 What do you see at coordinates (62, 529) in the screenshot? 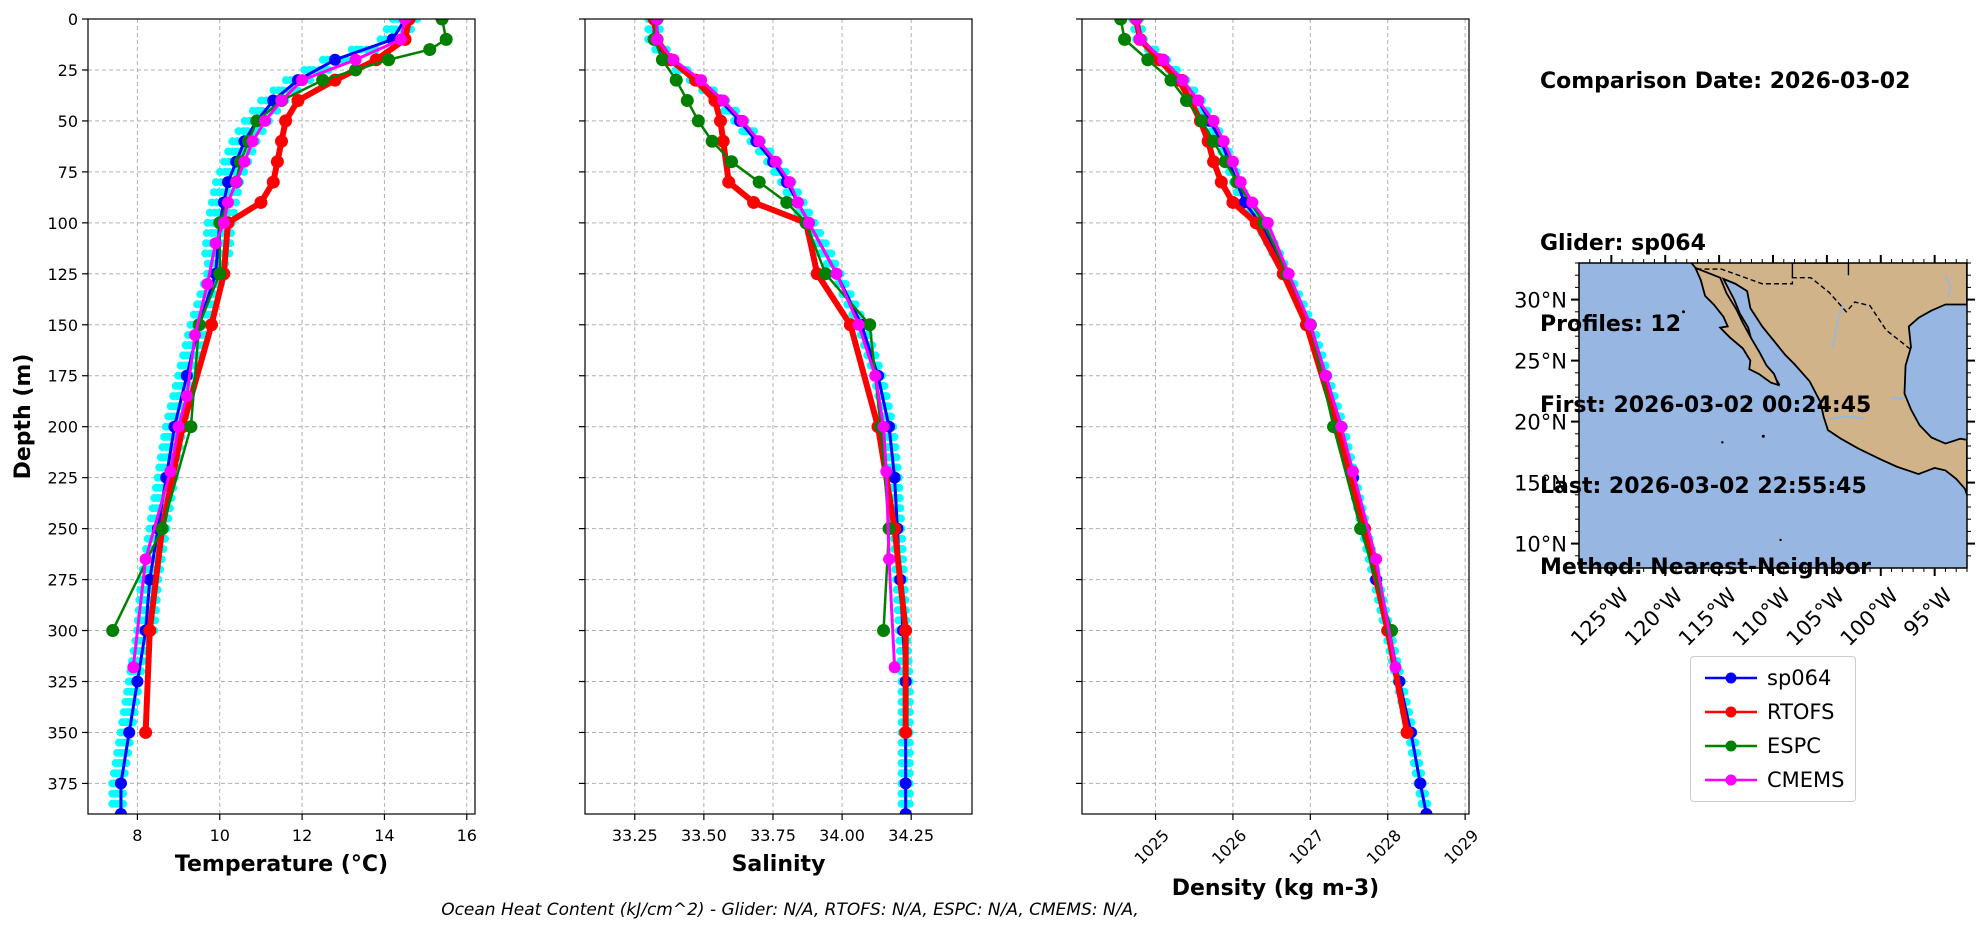
I see `y-tick-label: 250` at bounding box center [62, 529].